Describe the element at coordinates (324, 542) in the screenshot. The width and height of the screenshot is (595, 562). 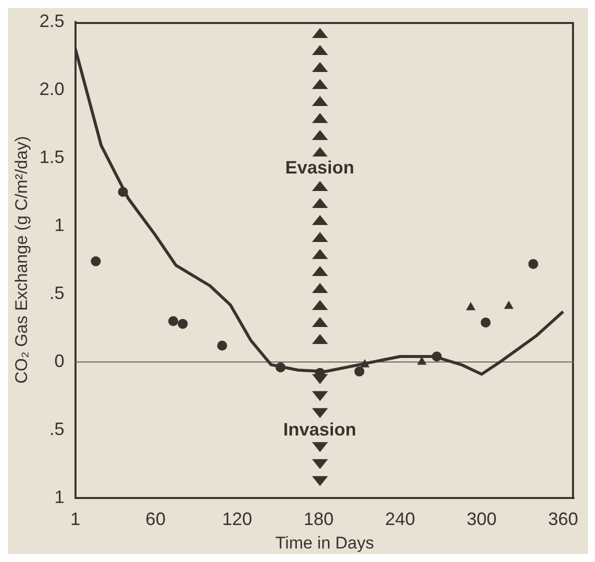
I see `x-axis-title: Time in Days` at that location.